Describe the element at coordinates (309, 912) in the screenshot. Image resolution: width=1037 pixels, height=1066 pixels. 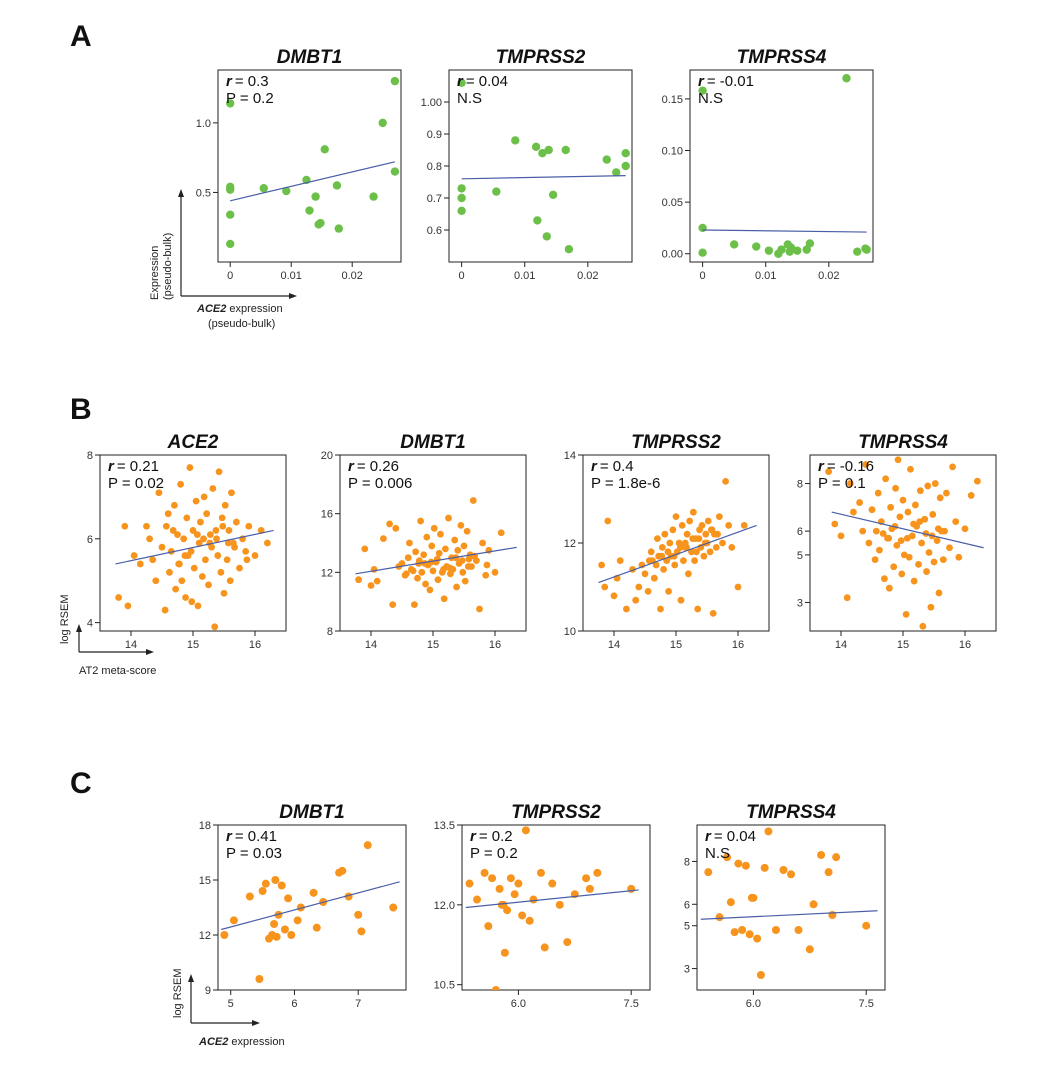
I see `c1-points` at that location.